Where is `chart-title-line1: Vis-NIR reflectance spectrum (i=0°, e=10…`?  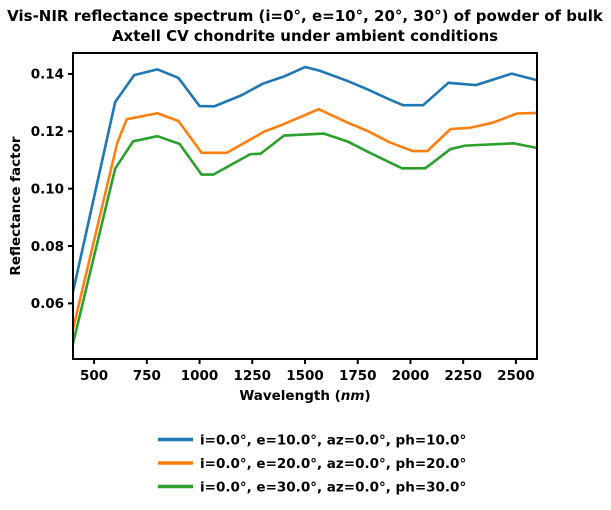
chart-title-line1: Vis-NIR reflectance spectrum (i=0°, e=10… is located at coordinates (305, 16).